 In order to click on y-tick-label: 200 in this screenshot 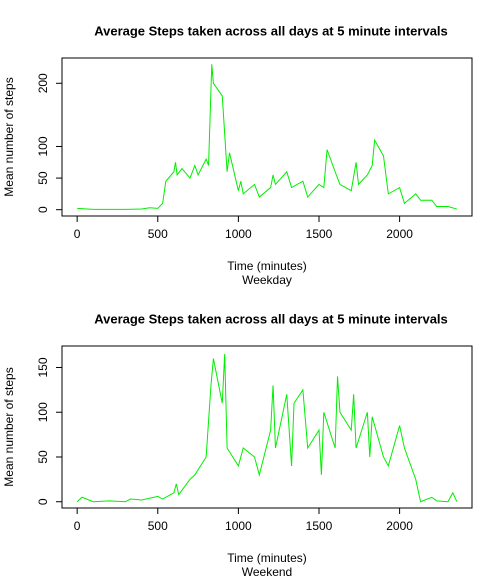, I will do `click(43, 83)`.